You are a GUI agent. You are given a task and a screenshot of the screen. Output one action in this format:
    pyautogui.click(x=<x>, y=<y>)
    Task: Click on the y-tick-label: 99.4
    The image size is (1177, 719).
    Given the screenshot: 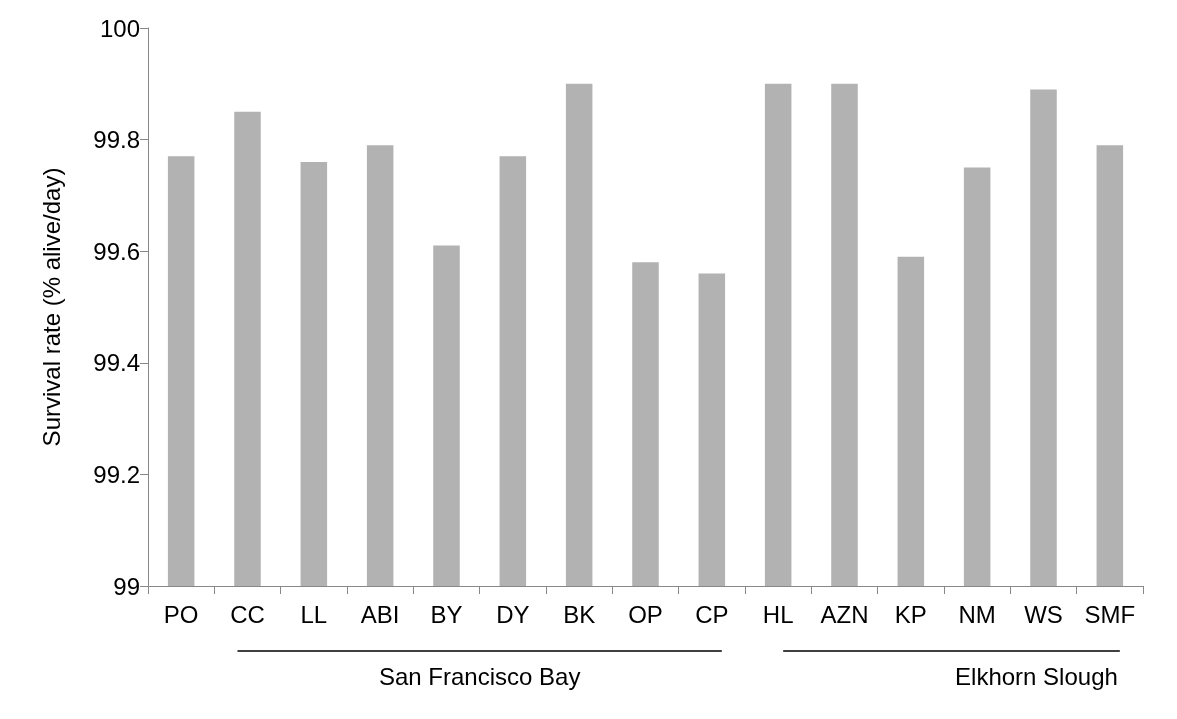 What is the action you would take?
    pyautogui.click(x=116, y=363)
    